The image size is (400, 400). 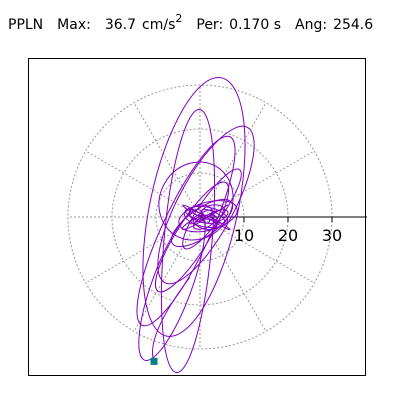 What do you see at coordinates (171, 319) in the screenshot?
I see `trace-tail` at bounding box center [171, 319].